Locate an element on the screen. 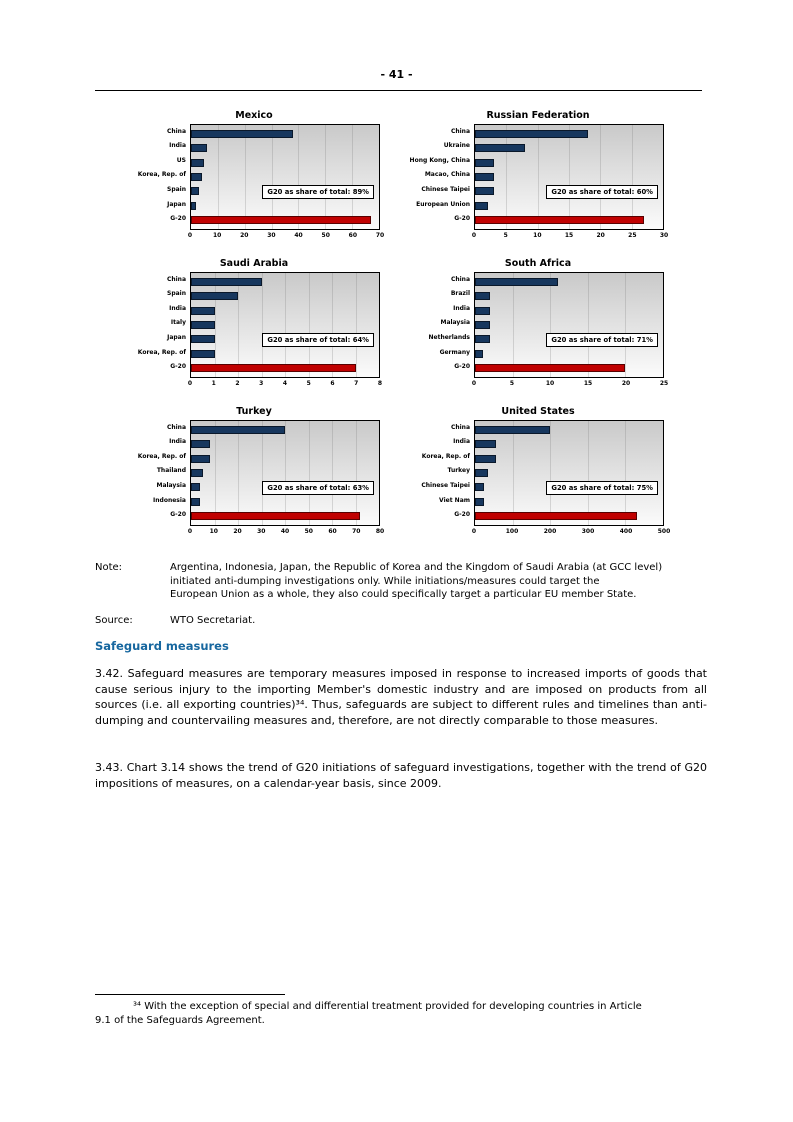 This screenshot has width=793, height=1122. x-tick: 30 is located at coordinates (271, 235).